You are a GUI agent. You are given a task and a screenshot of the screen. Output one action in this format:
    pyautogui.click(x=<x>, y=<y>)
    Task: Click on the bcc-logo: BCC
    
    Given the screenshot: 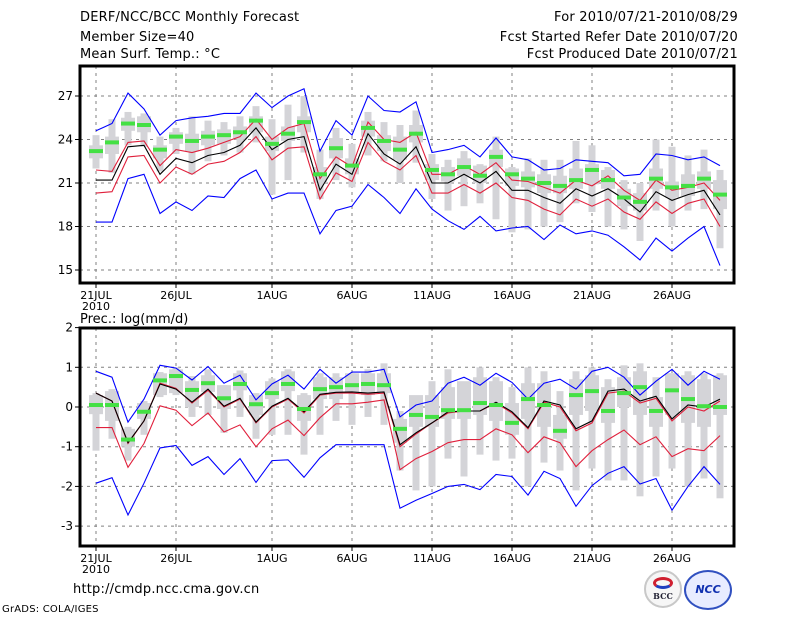 What is the action you would take?
    pyautogui.click(x=663, y=589)
    